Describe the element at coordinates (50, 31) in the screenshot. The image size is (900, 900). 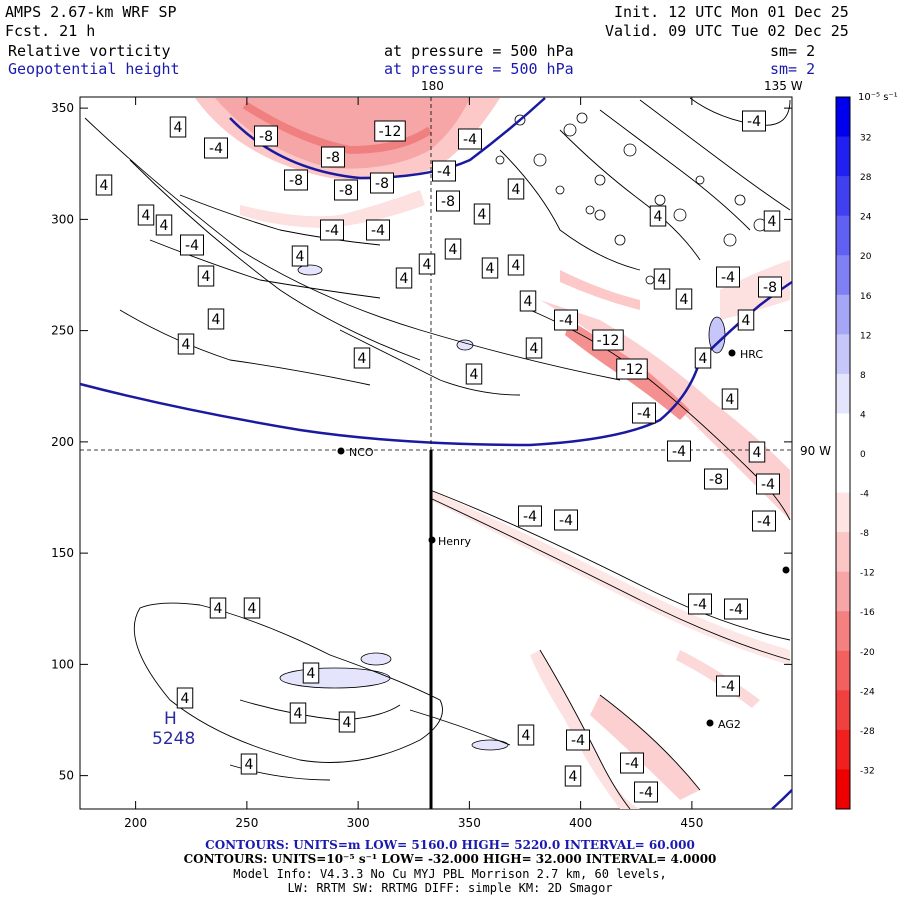
I see `forecast-hour: Fcst. 21 h` at that location.